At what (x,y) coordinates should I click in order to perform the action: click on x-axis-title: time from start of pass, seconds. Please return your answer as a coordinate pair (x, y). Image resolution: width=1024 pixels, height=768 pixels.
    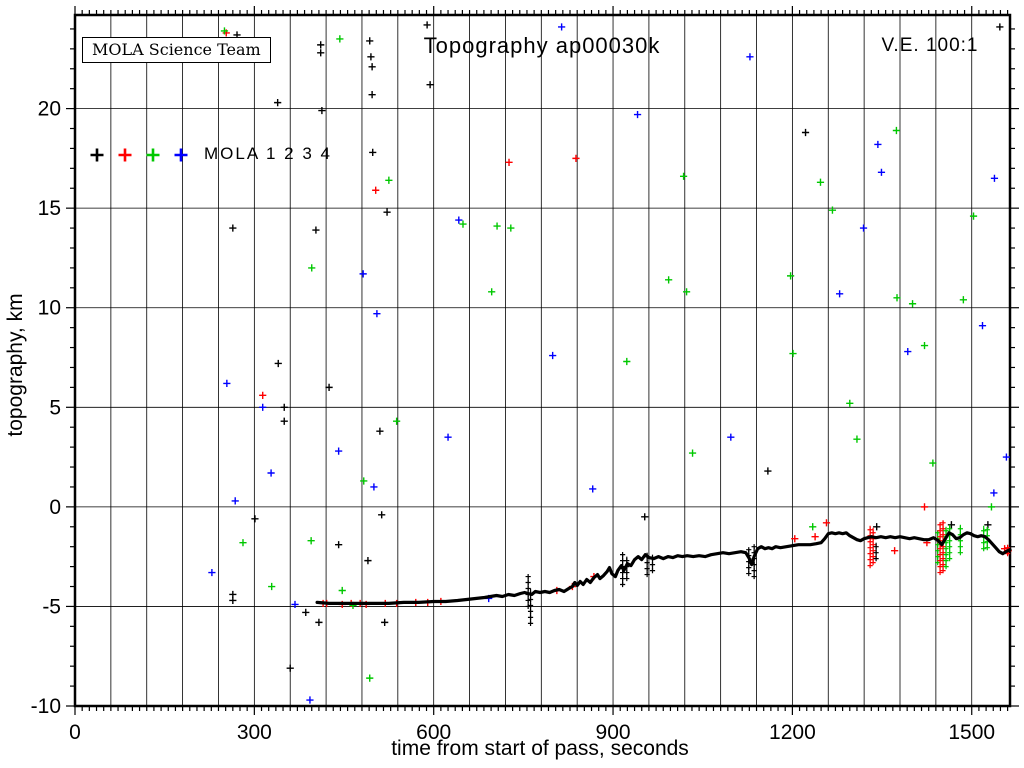
    Looking at the image, I should click on (540, 748).